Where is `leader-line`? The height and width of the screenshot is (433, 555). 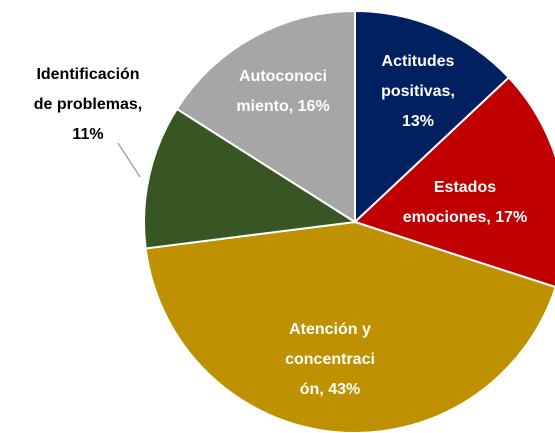
leader-line is located at coordinates (129, 160).